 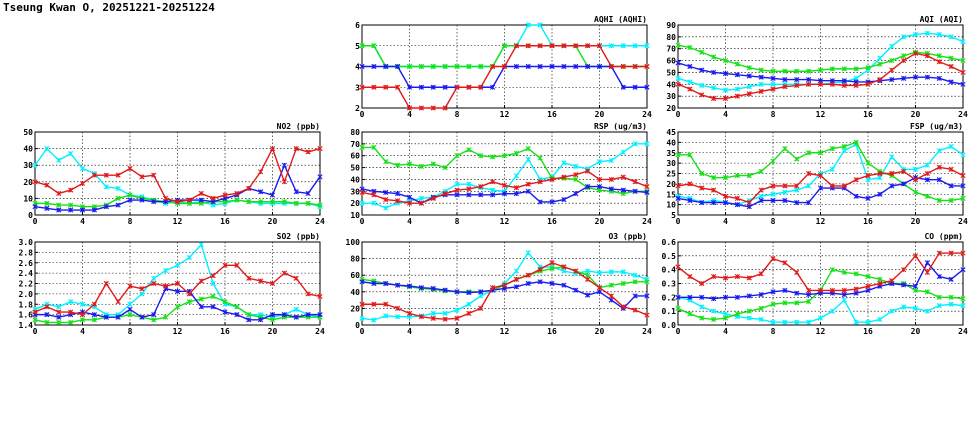 I want to click on rsp-x-tick-label: 12, so click(x=505, y=221).